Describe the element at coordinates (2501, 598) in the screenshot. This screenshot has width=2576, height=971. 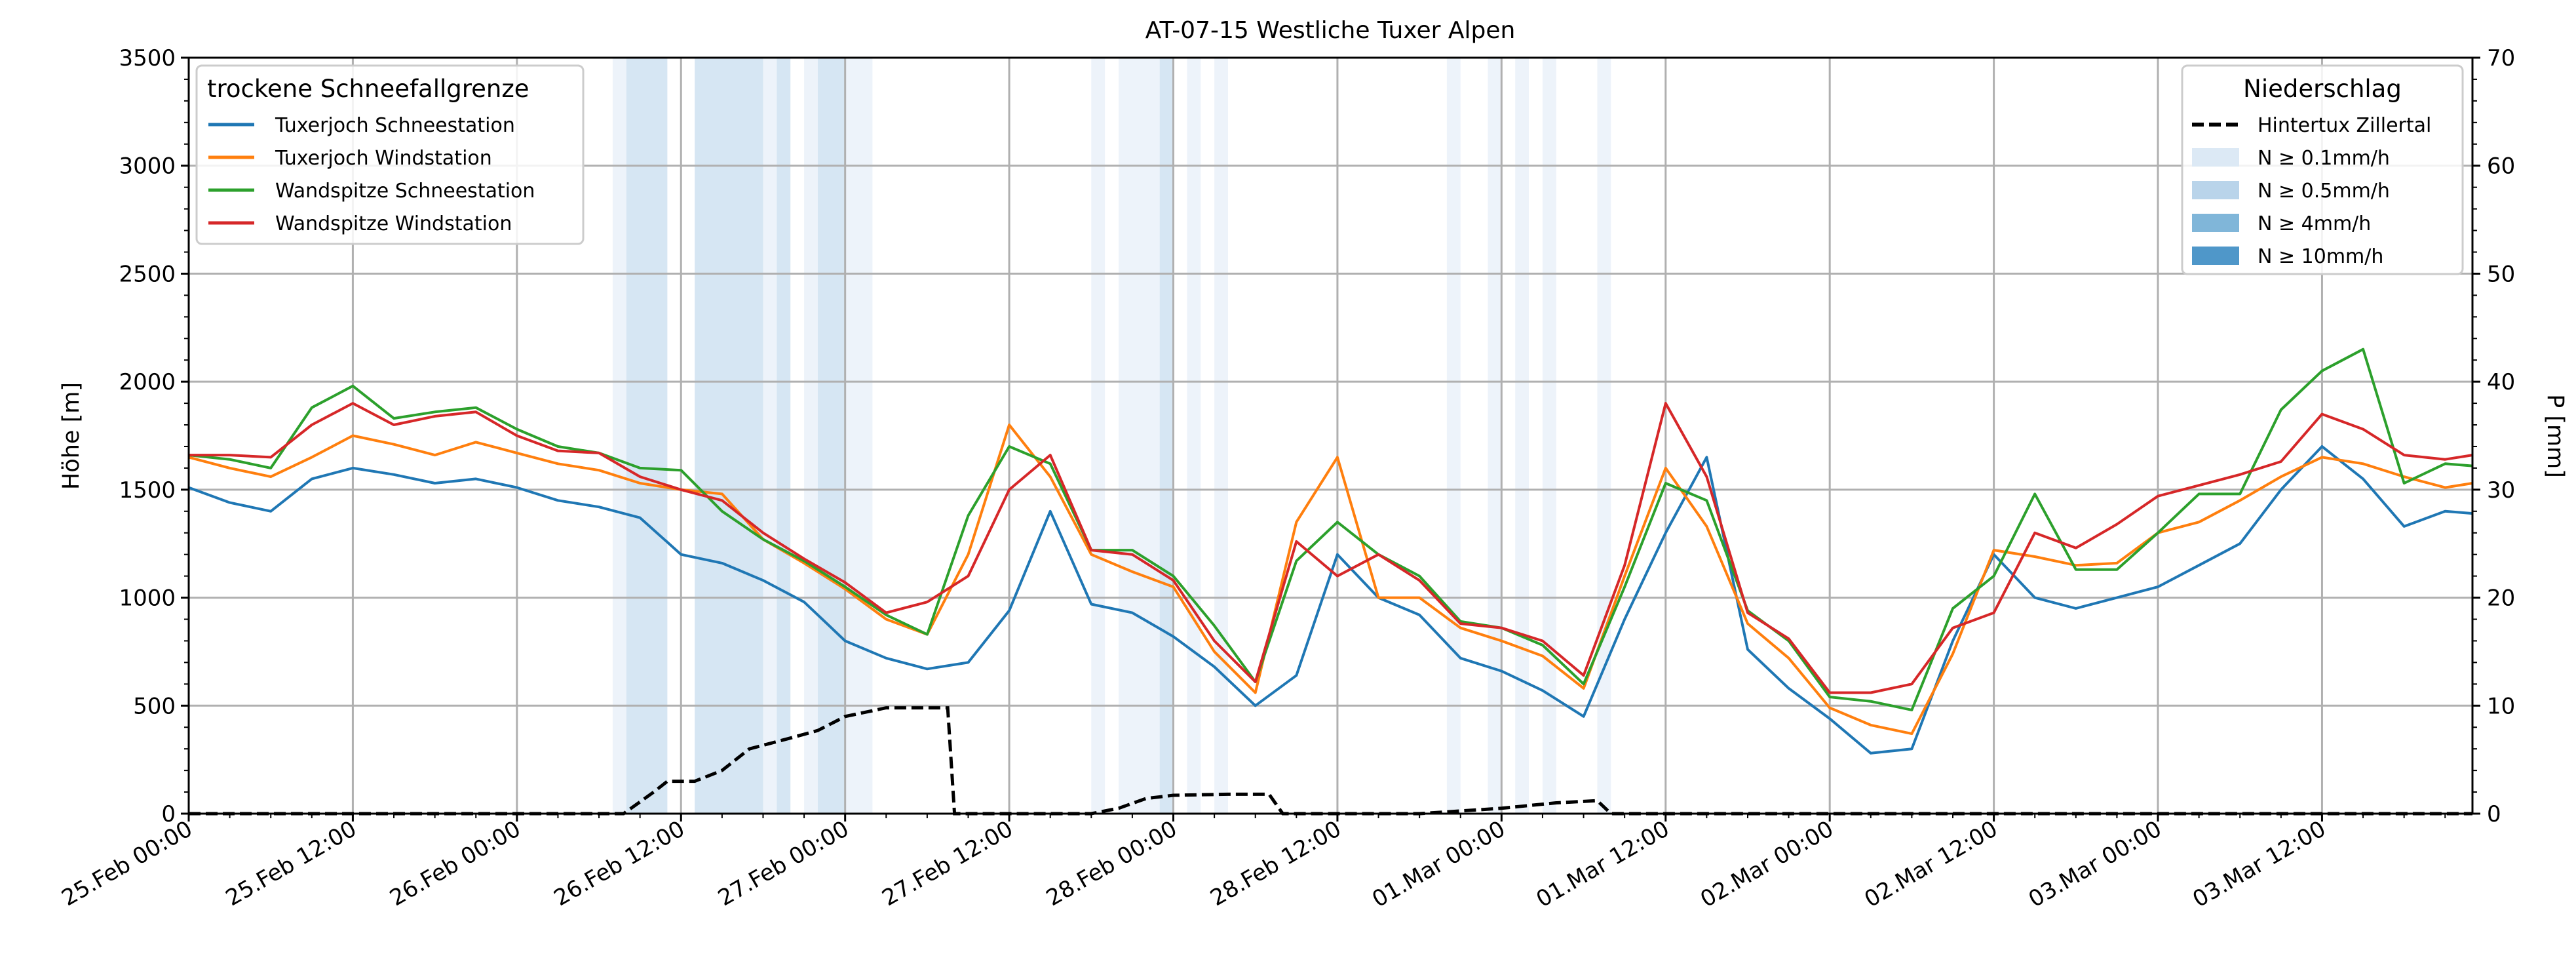
I see `y2-tick-label: 20` at that location.